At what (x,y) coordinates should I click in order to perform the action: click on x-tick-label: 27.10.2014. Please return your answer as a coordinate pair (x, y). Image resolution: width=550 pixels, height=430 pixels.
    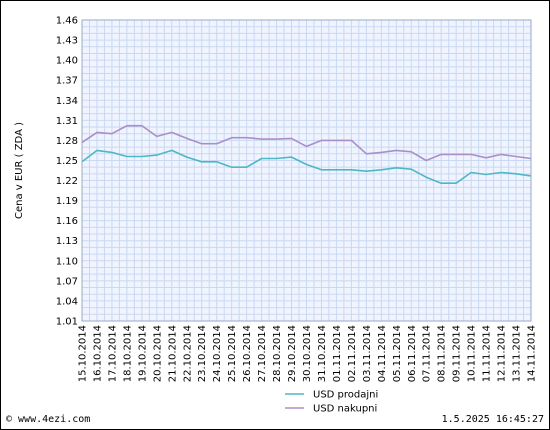
    Looking at the image, I should click on (262, 353).